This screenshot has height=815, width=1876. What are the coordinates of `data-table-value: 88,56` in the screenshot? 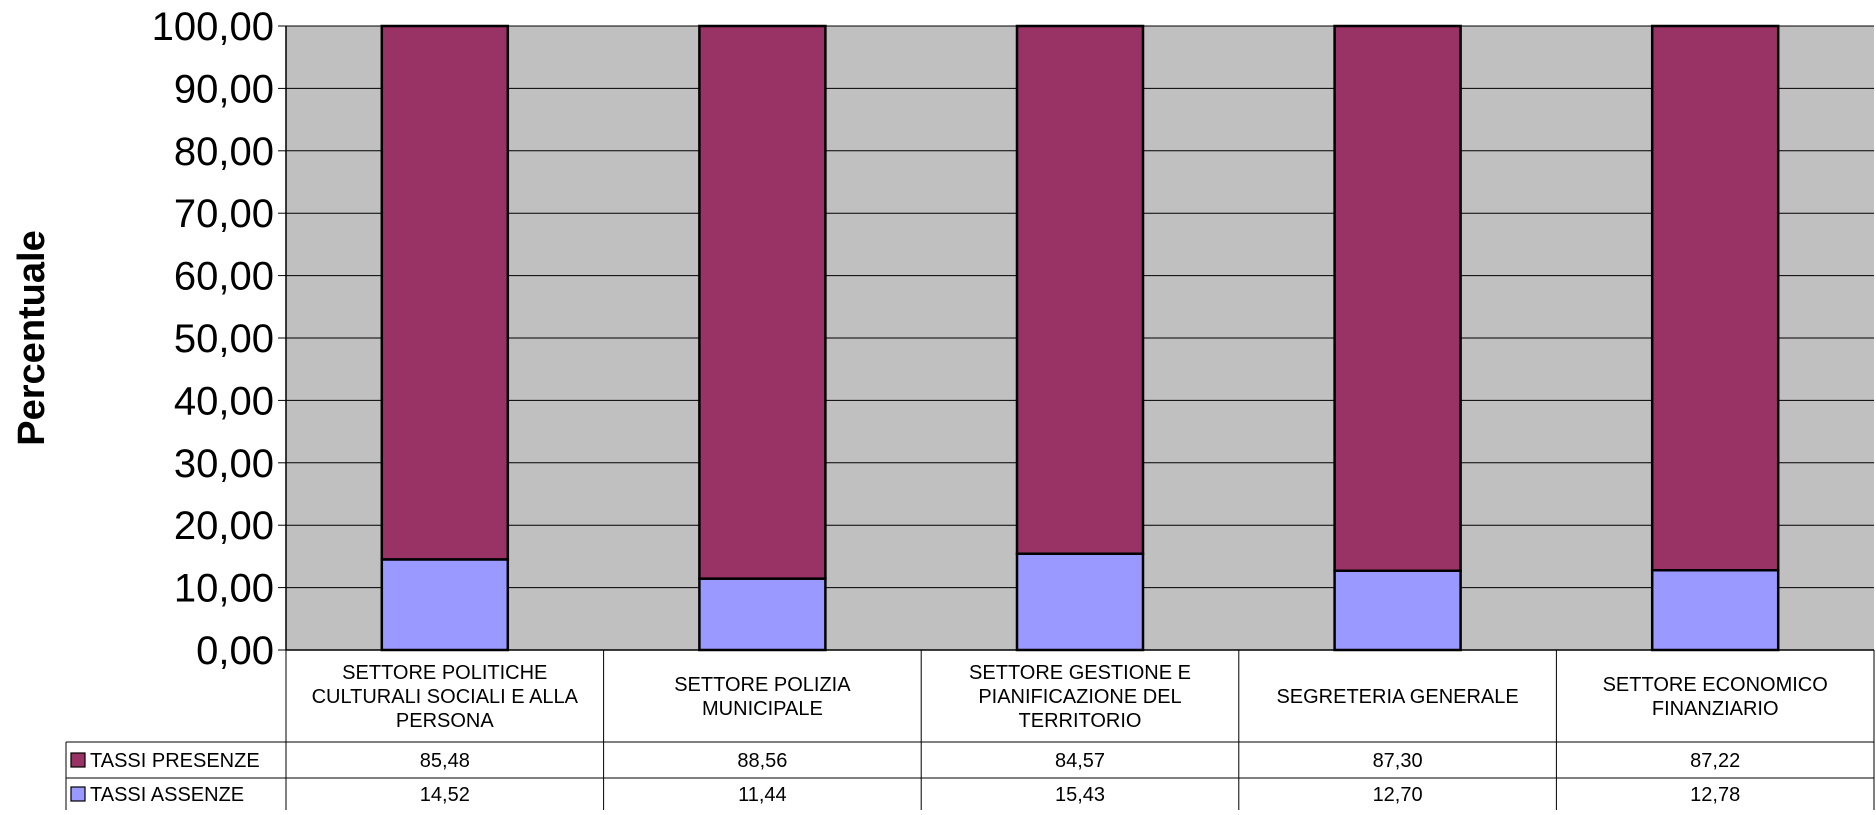 It's located at (762, 761).